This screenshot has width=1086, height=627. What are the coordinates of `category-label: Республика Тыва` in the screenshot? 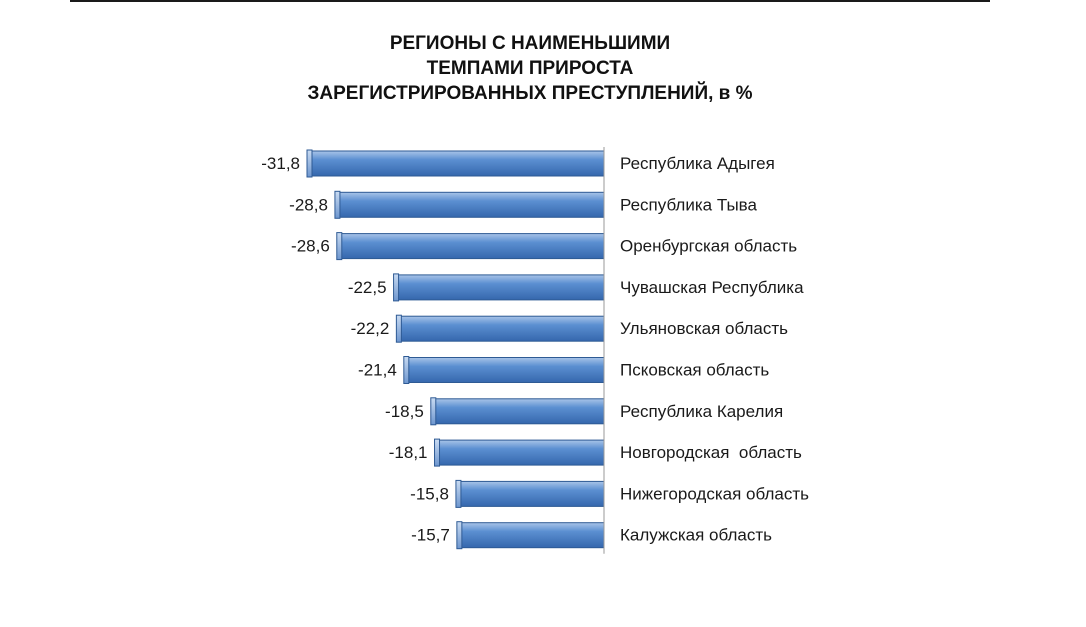 It's located at (689, 204).